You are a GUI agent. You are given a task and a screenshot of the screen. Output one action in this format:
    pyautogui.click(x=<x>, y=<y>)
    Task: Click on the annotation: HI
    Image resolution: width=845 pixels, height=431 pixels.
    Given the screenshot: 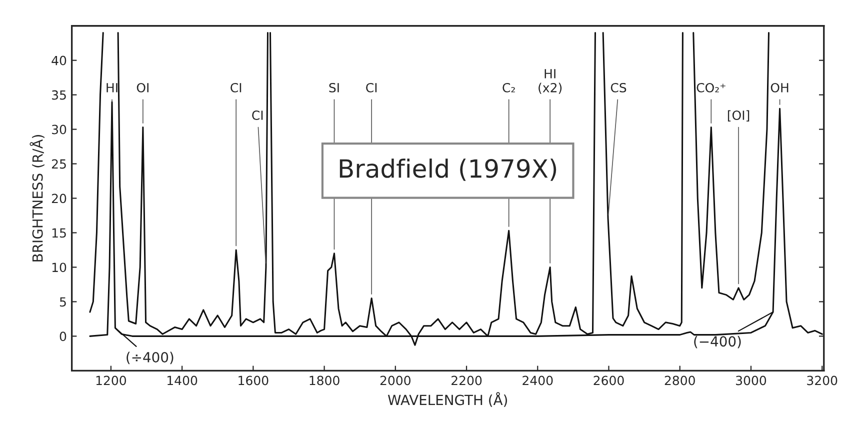 What is the action you would take?
    pyautogui.click(x=112, y=87)
    